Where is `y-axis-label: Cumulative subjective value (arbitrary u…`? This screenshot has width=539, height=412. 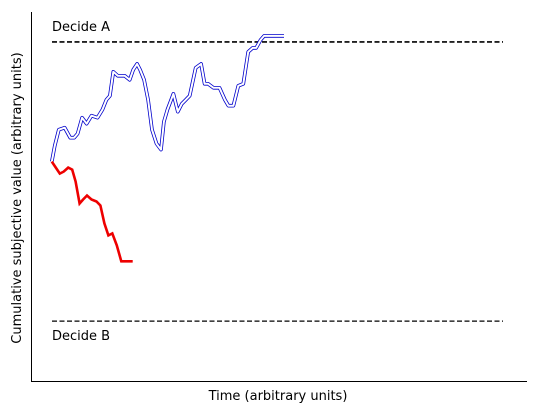
y-axis-label: Cumulative subjective value (arbitrary u… is located at coordinates (17, 197).